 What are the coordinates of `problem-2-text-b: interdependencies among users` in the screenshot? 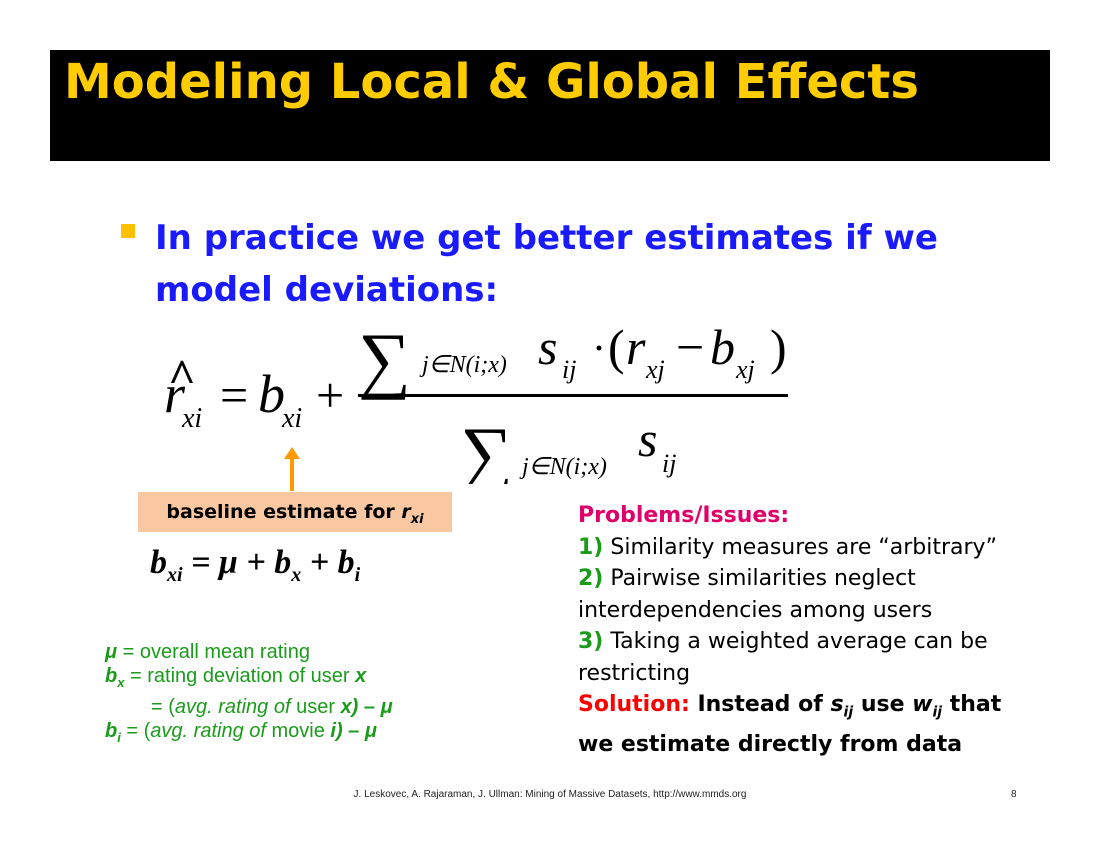 It's located at (755, 610).